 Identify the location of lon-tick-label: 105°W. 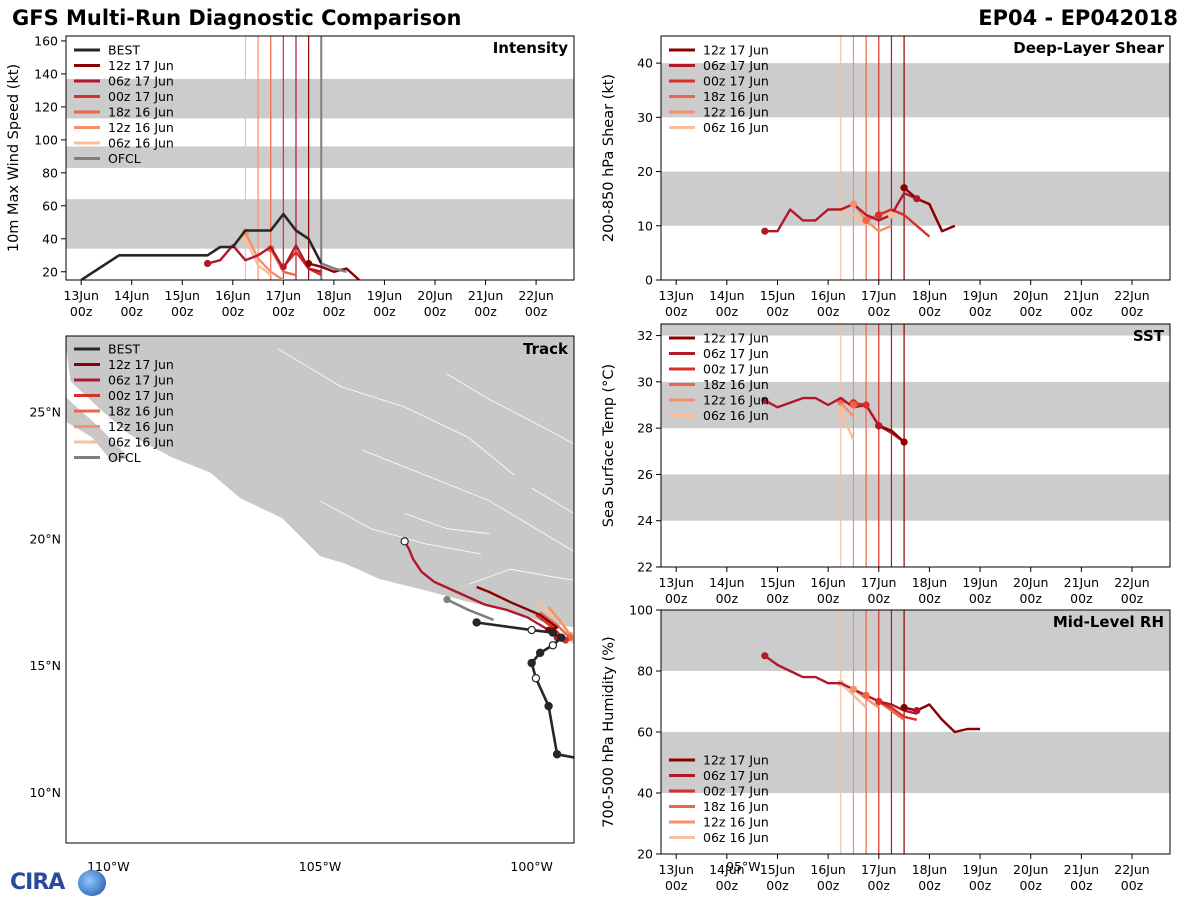
(320, 866).